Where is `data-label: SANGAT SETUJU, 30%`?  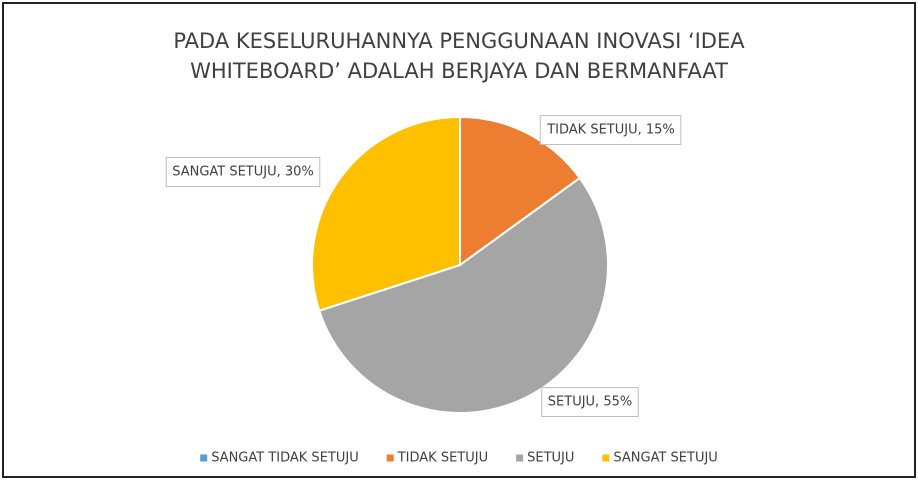
data-label: SANGAT SETUJU, 30% is located at coordinates (243, 172).